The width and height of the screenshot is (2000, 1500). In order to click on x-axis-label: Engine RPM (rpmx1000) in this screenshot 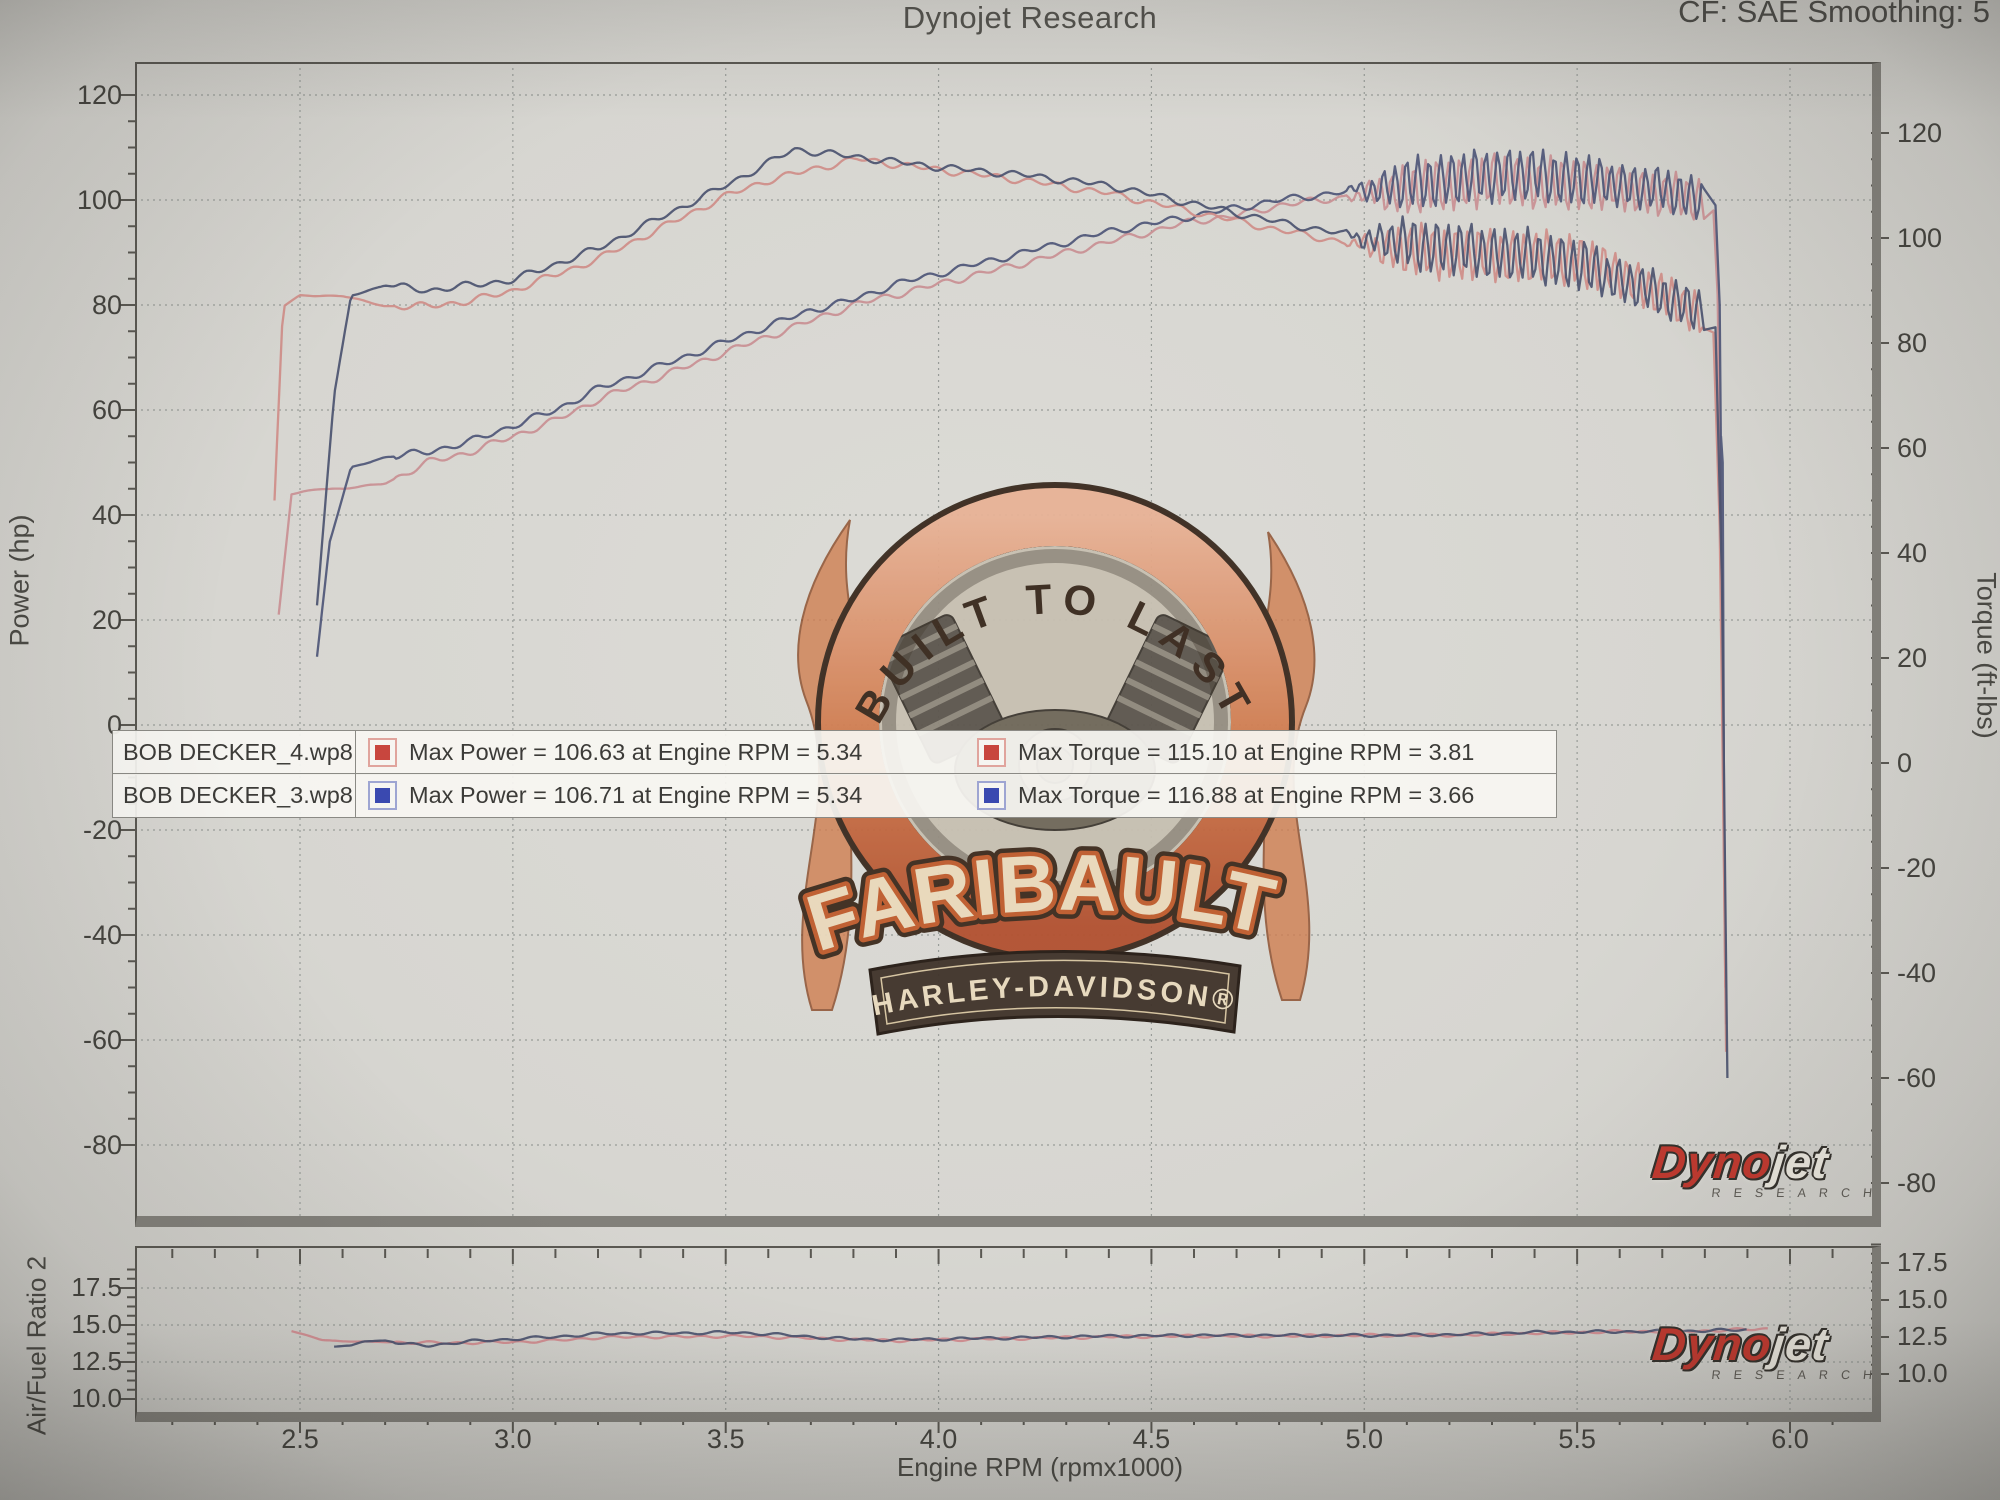, I will do `click(1040, 1467)`.